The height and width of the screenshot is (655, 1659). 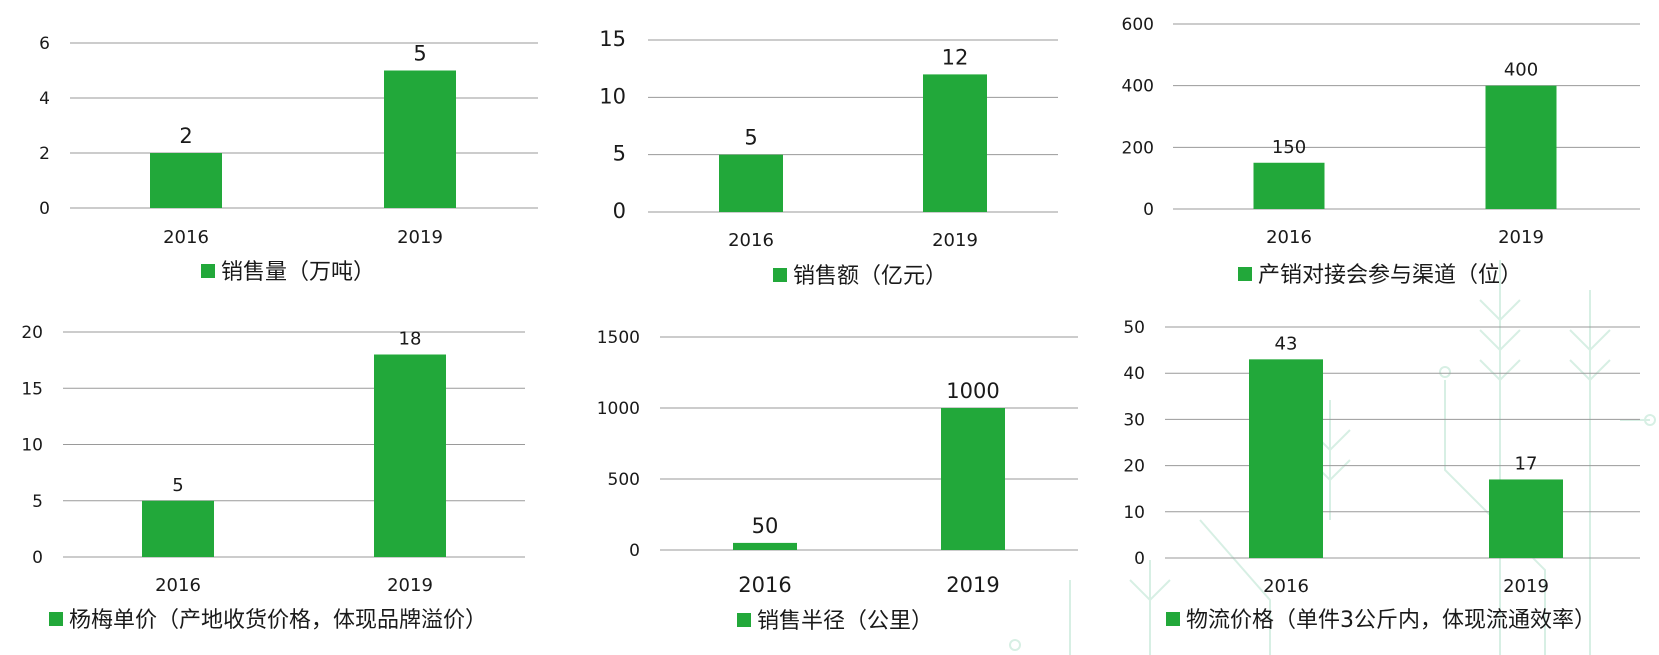 I want to click on y-tick-label: 600, so click(x=1138, y=25).